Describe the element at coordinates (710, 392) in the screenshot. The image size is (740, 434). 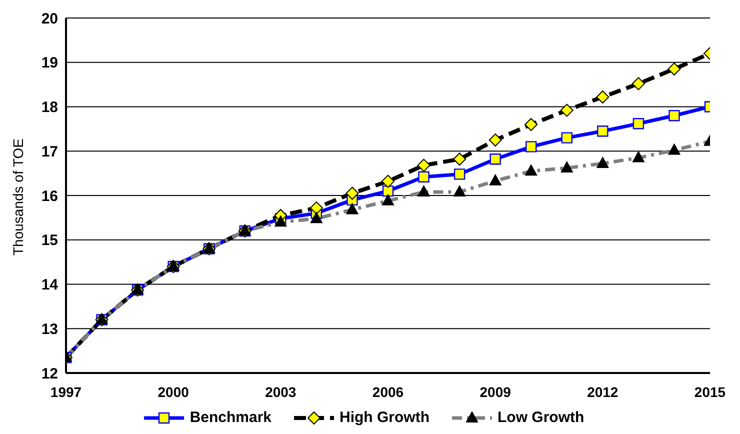
I see `x-tick-label: 2015` at that location.